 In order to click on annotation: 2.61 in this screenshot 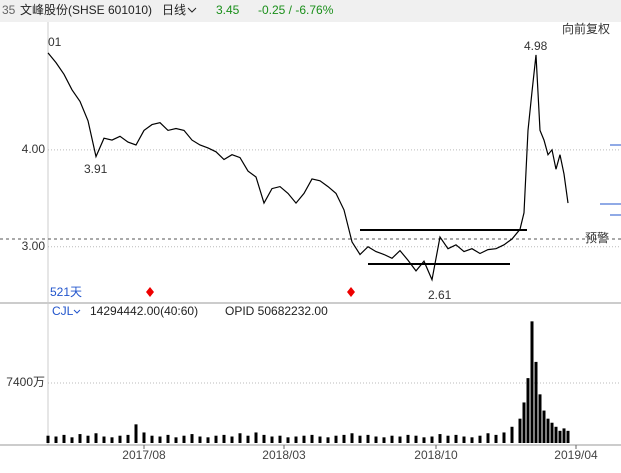, I will do `click(440, 295)`.